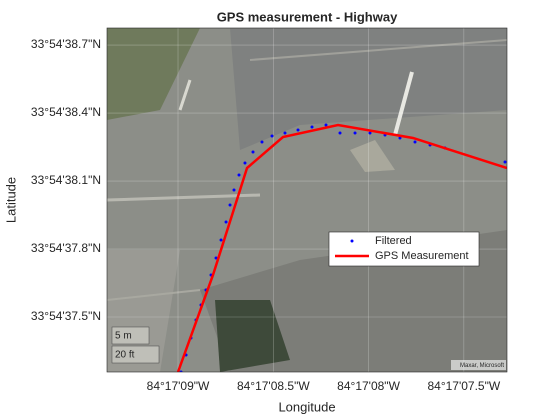 The height and width of the screenshot is (420, 560). I want to click on x-tick-label: 84°17'07.5"W, so click(463, 386).